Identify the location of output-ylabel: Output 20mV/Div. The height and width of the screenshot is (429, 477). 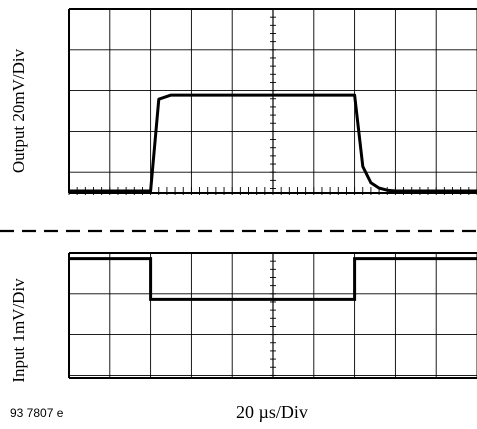
(18, 110).